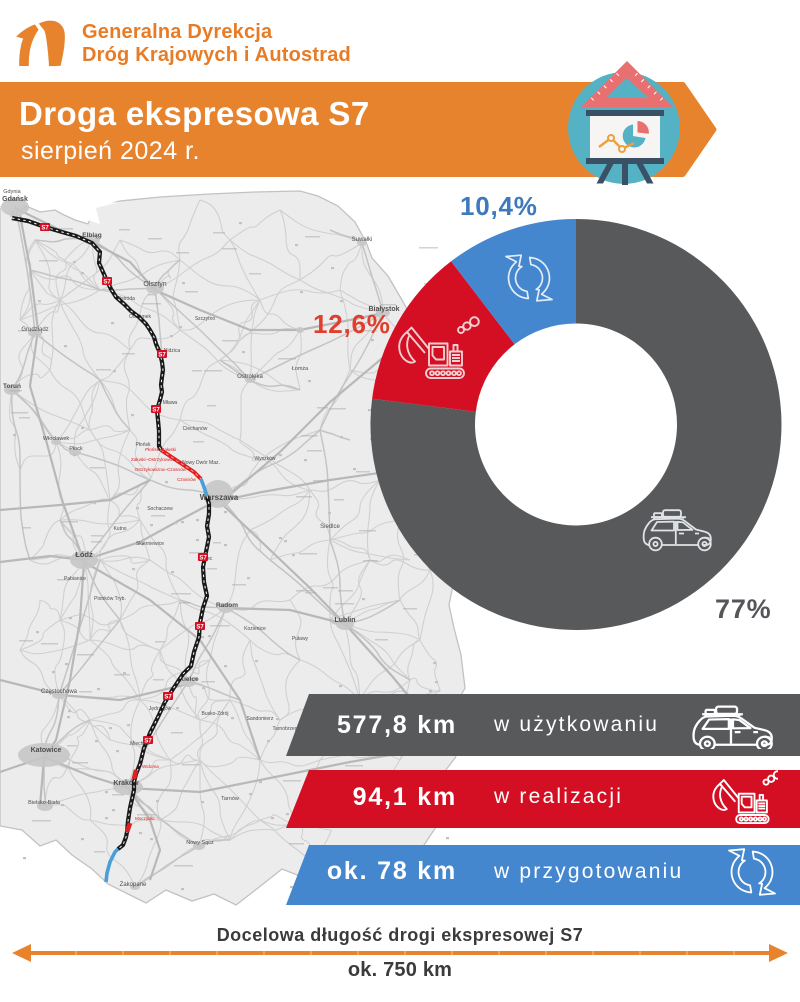 This screenshot has height=1002, width=800. Describe the element at coordinates (140, 744) in the screenshot. I see `svg-text: Miechów` at that location.